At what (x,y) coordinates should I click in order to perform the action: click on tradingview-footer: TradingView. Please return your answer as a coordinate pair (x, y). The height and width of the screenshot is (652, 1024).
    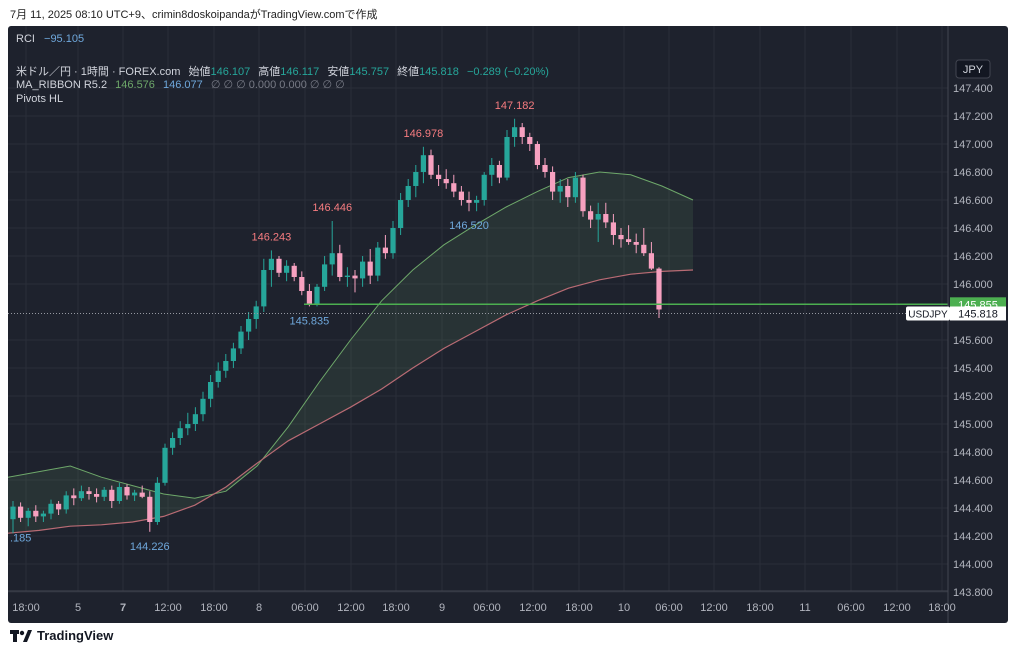
    Looking at the image, I should click on (61, 635).